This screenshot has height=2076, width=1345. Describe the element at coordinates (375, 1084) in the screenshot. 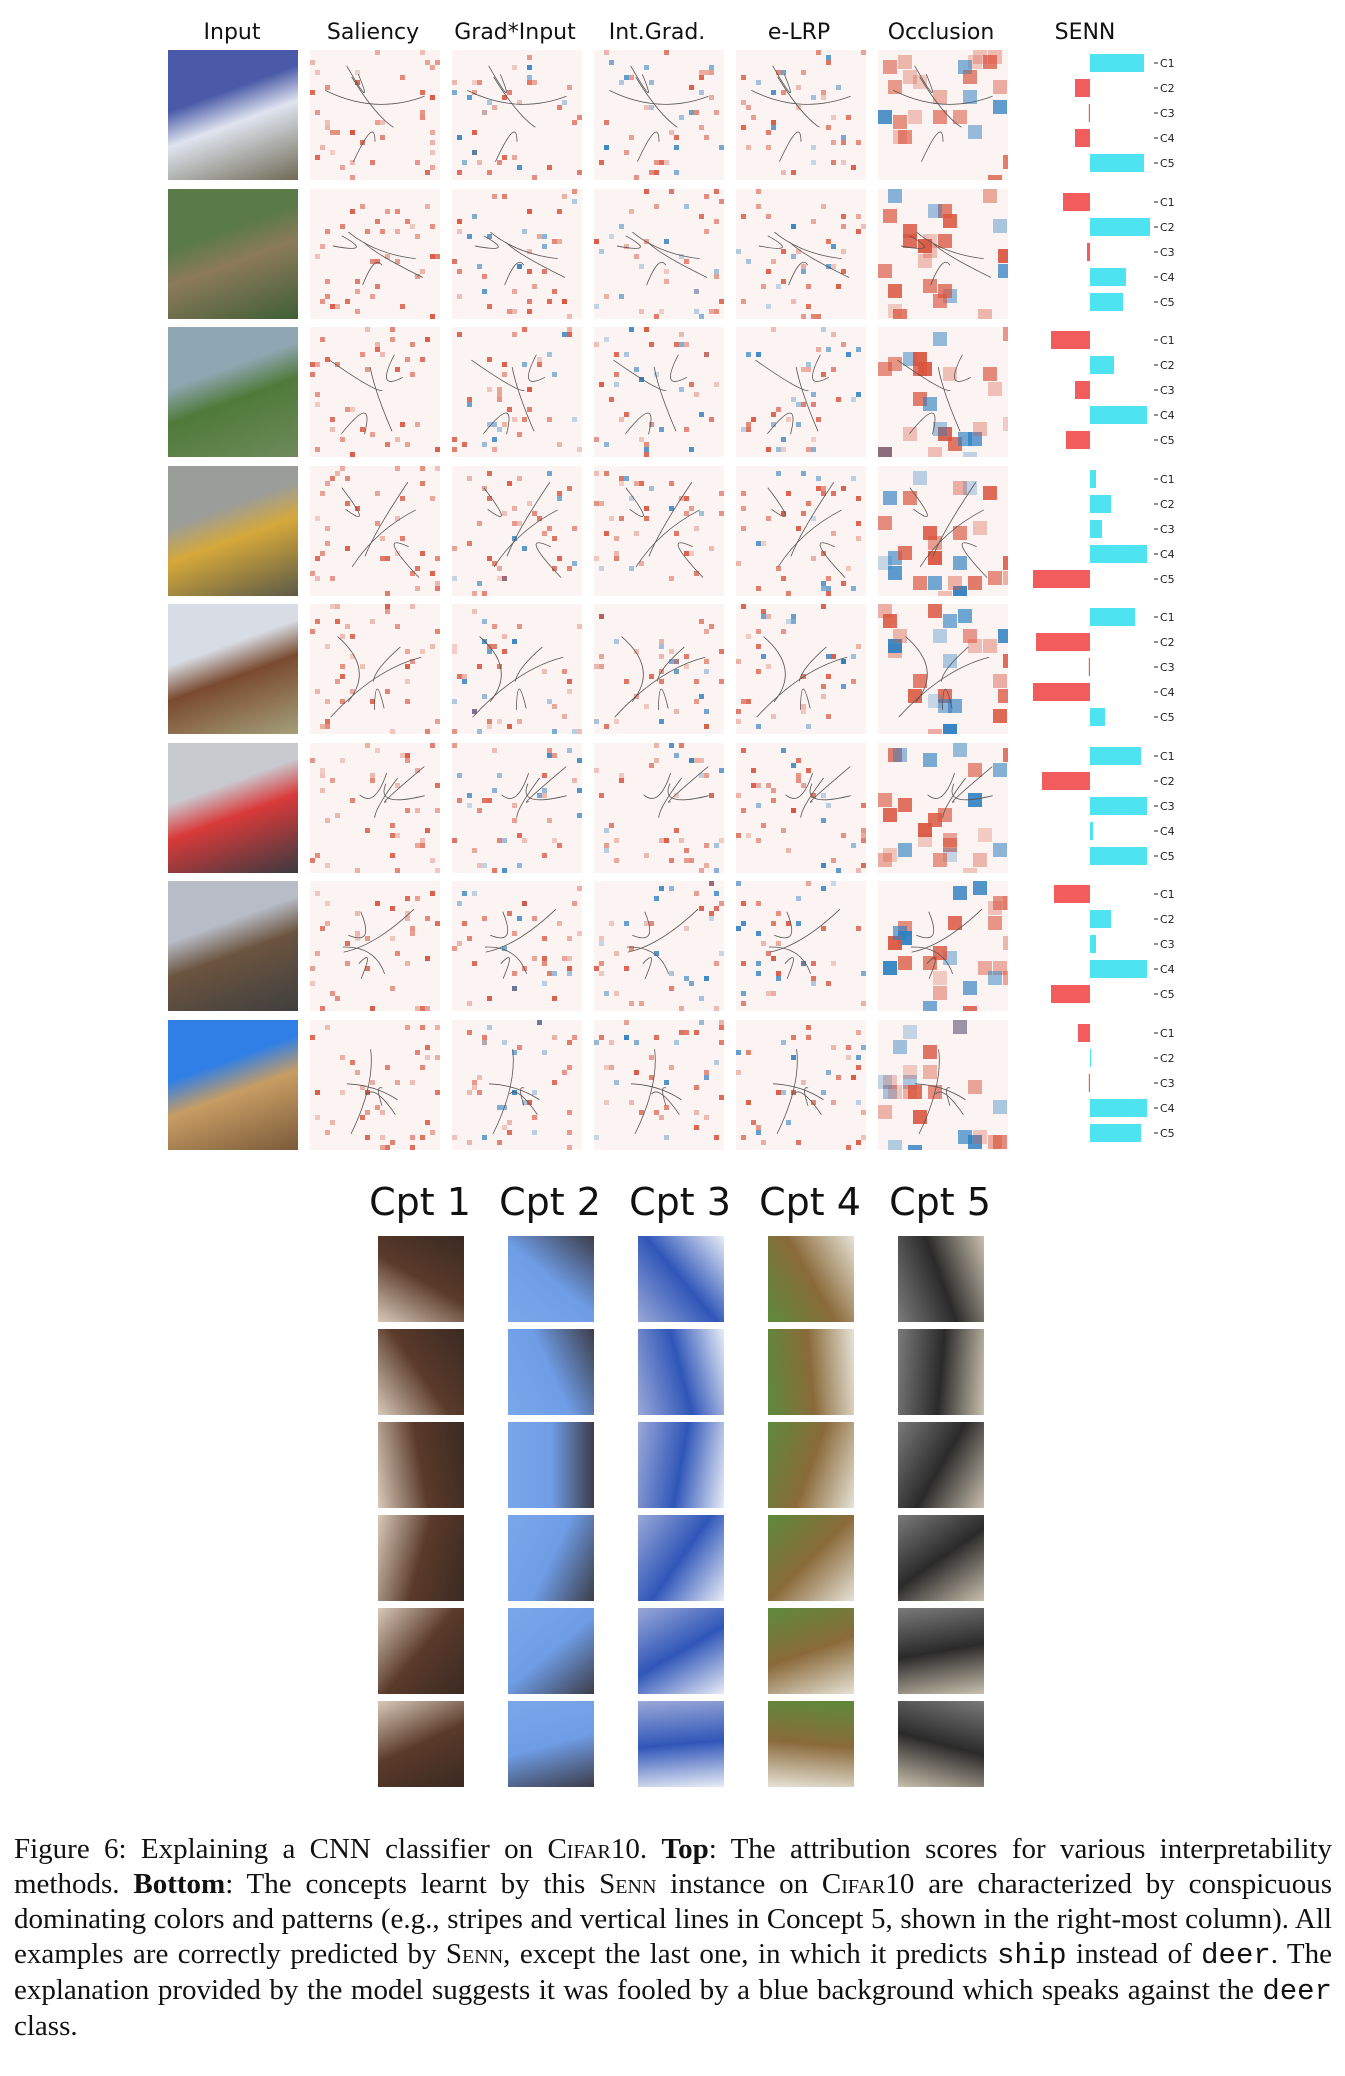

I see `saliency-map` at that location.